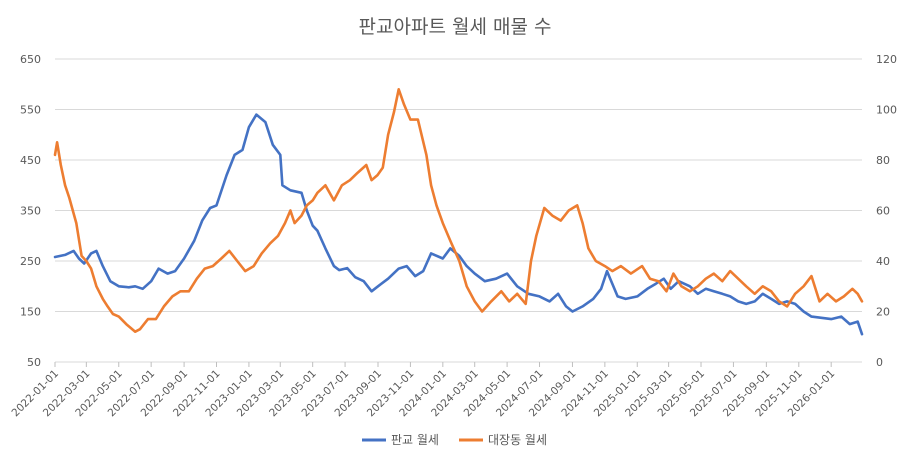 The width and height of the screenshot is (910, 464). What do you see at coordinates (415, 440) in the screenshot?
I see `legend-label-1: 판교 월세` at bounding box center [415, 440].